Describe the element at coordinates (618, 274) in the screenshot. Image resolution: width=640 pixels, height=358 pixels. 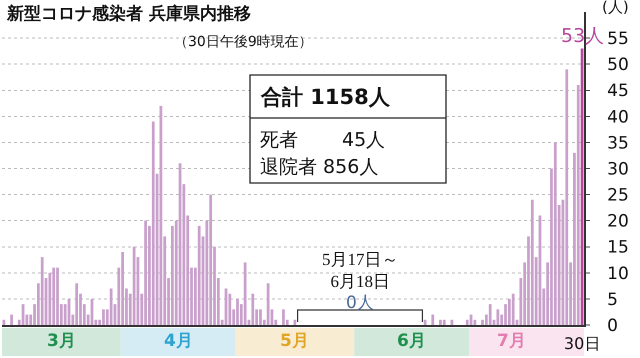
I see `y-tick-label: 10` at that location.